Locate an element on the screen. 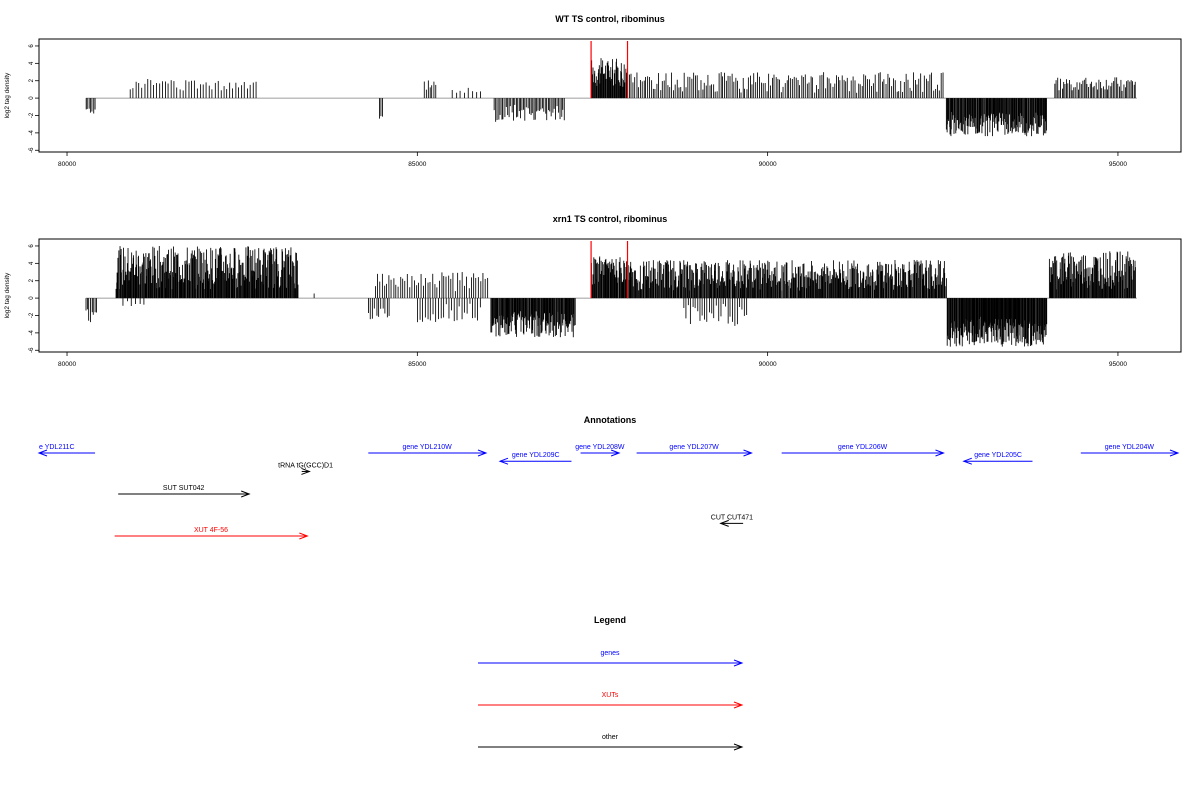  feature-label: e YDL211C is located at coordinates (57, 447).